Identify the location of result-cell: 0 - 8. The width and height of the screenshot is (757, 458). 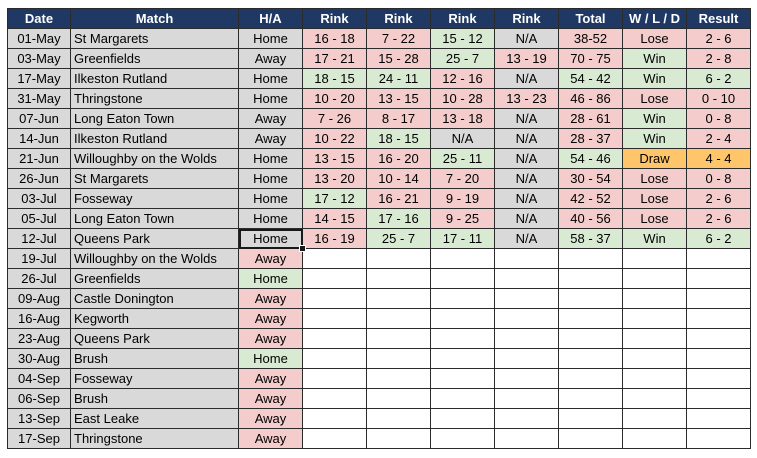
(718, 118).